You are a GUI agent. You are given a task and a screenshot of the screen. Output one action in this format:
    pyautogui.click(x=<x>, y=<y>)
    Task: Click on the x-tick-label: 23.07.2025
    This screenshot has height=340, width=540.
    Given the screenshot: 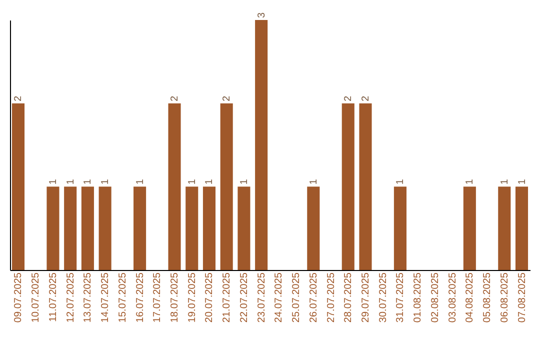 What is the action you would take?
    pyautogui.click(x=262, y=297)
    